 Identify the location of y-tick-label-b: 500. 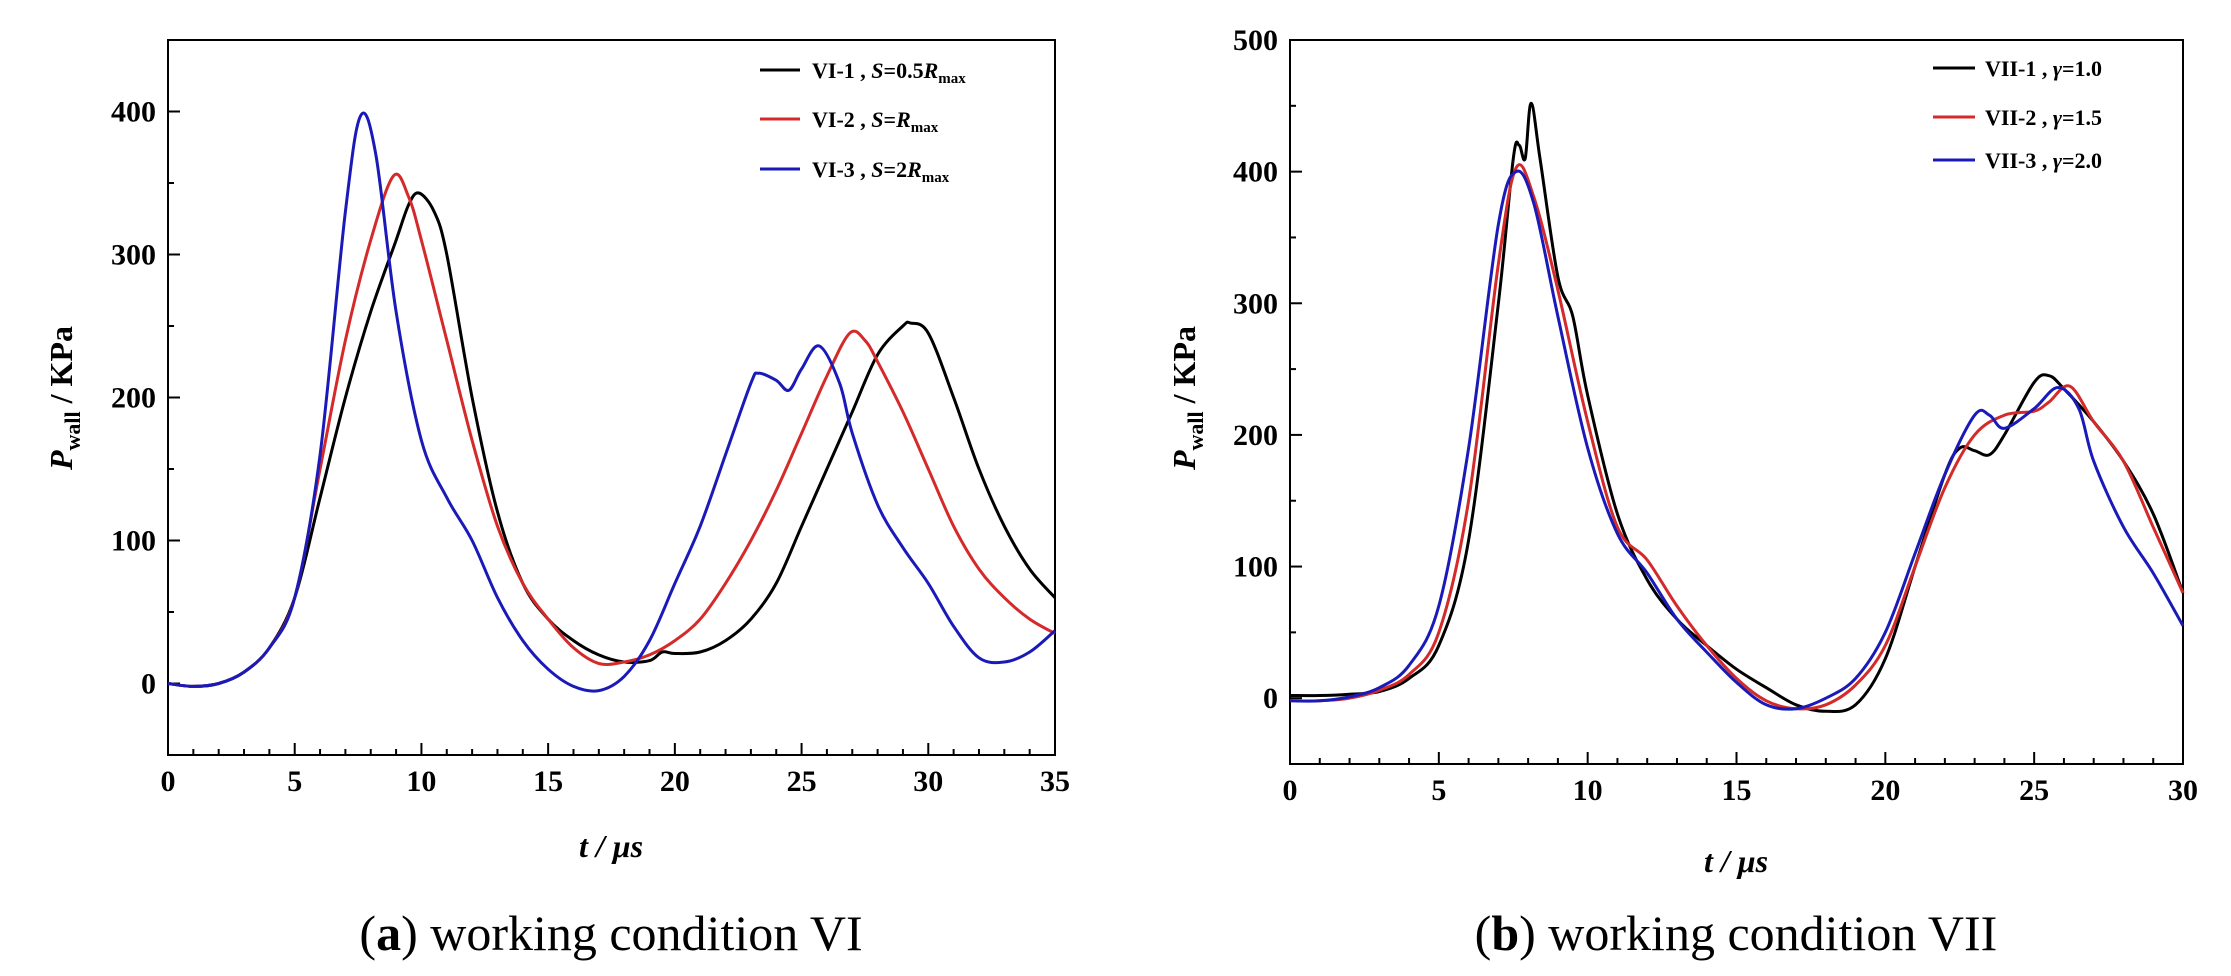
(1255, 40).